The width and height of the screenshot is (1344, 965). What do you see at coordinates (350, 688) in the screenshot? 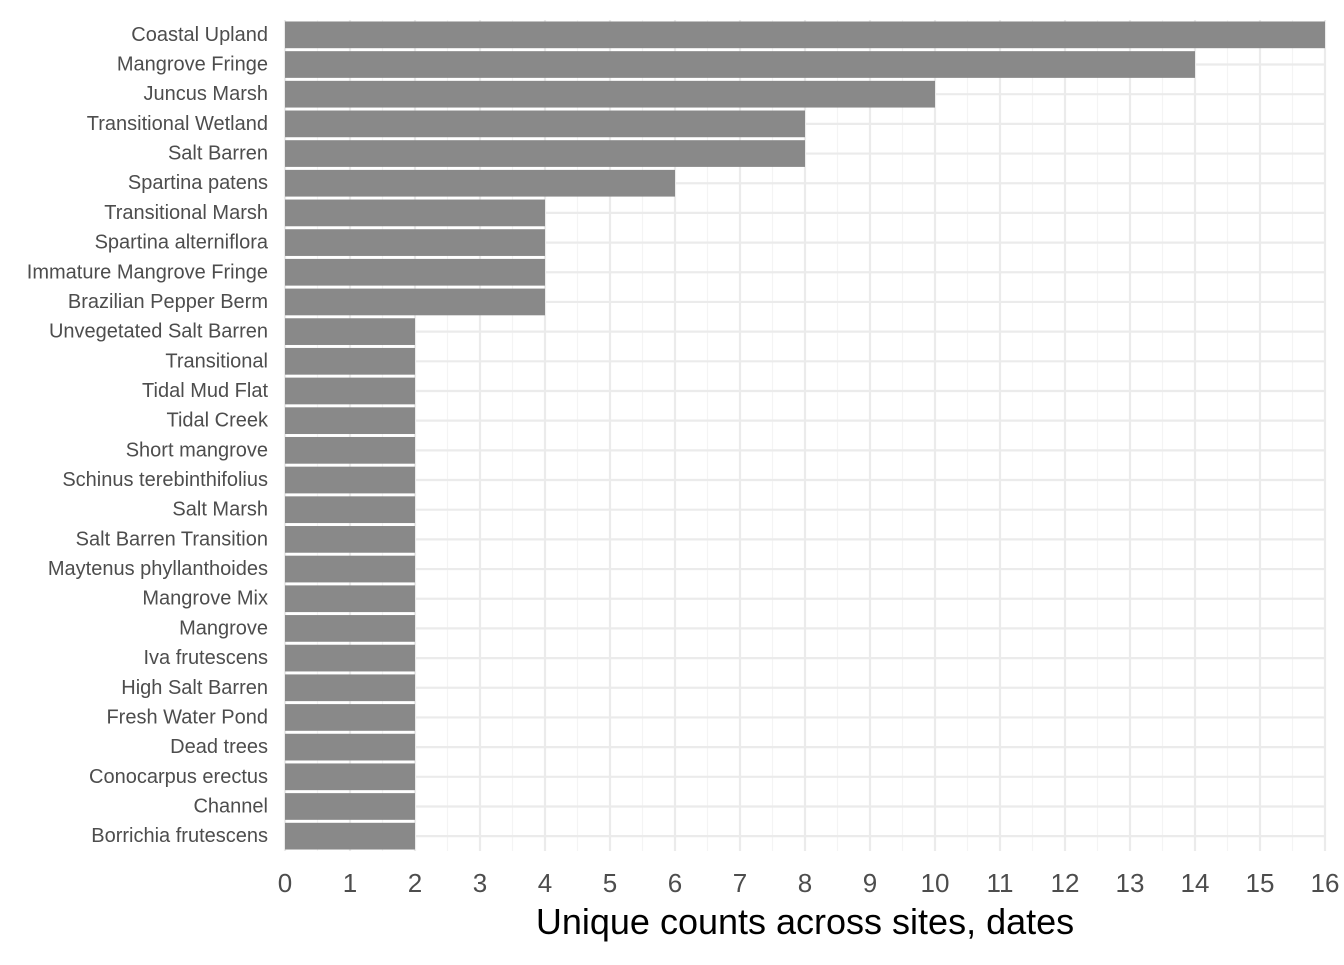
I see `bar-high-salt-barren` at bounding box center [350, 688].